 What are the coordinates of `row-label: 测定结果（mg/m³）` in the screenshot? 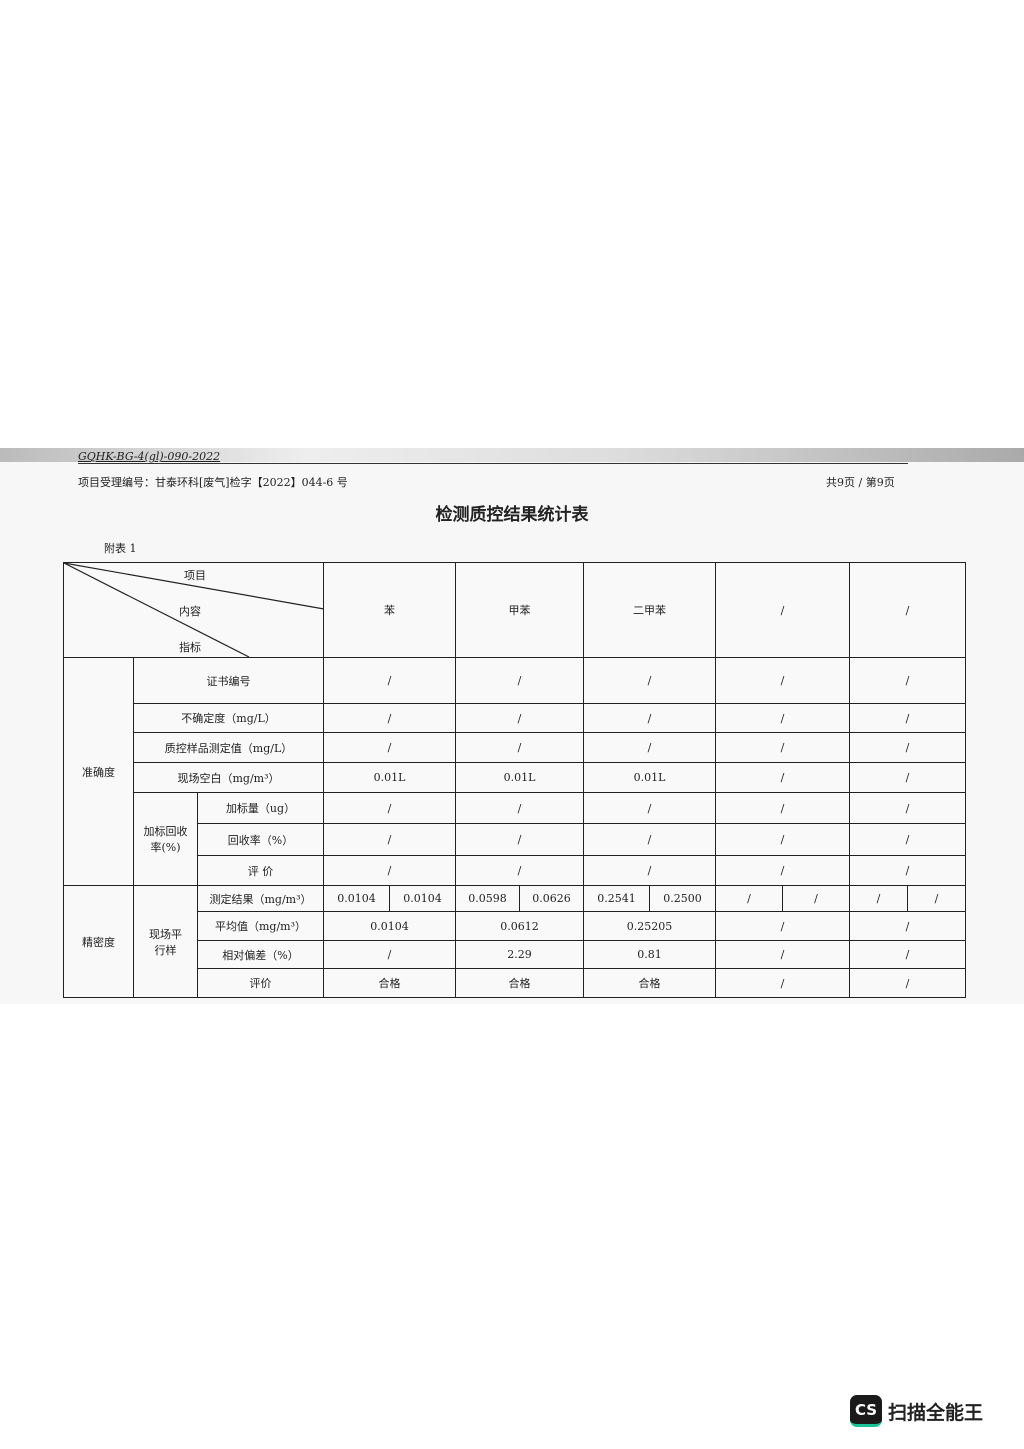 It's located at (260, 898).